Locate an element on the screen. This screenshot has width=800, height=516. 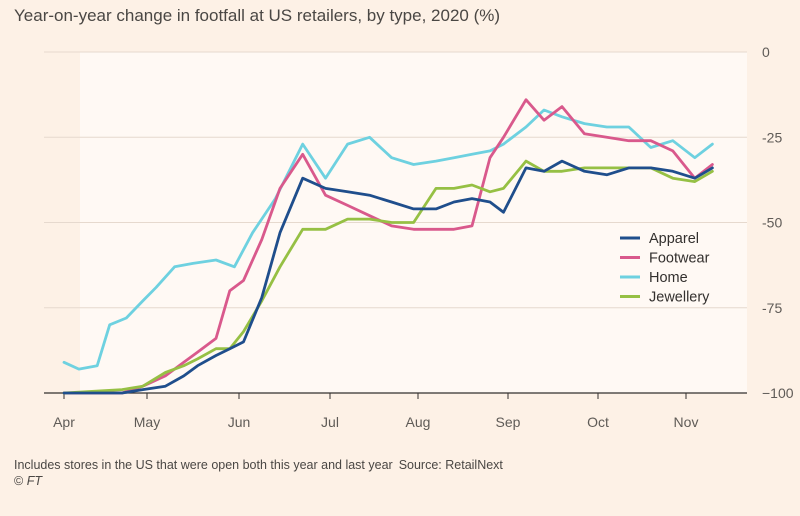
x-tick-label: Apr is located at coordinates (64, 422).